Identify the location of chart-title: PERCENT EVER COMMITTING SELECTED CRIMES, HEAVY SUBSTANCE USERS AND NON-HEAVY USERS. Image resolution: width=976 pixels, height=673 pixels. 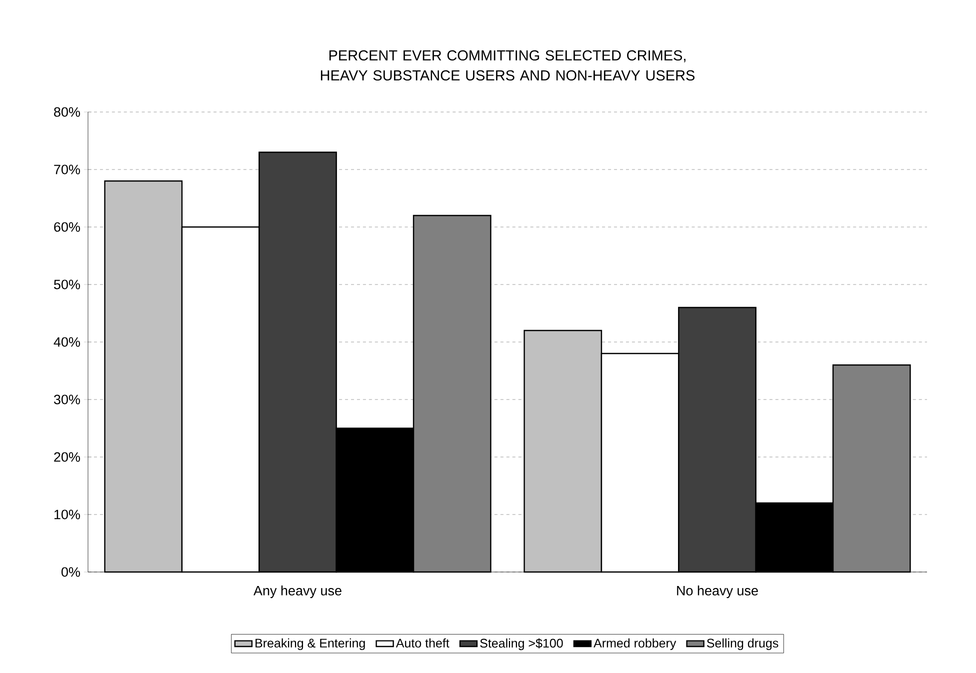
(507, 65).